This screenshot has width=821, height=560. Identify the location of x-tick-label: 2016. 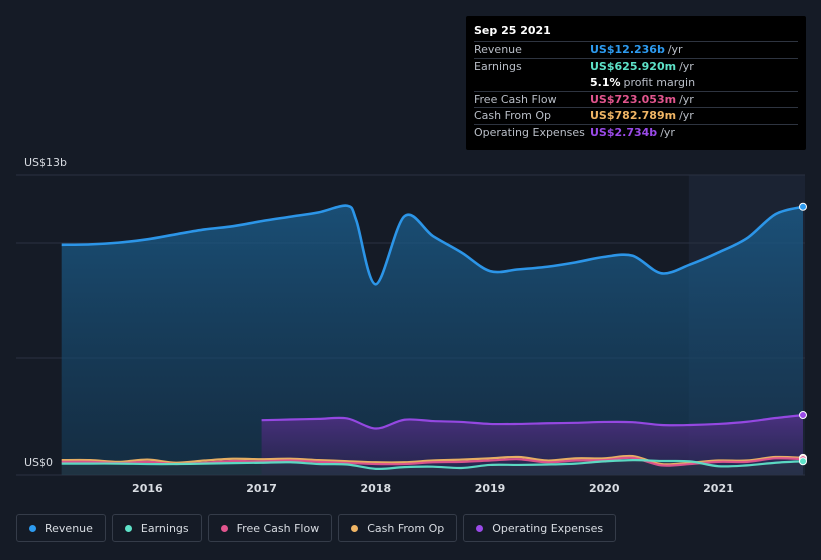
(147, 488).